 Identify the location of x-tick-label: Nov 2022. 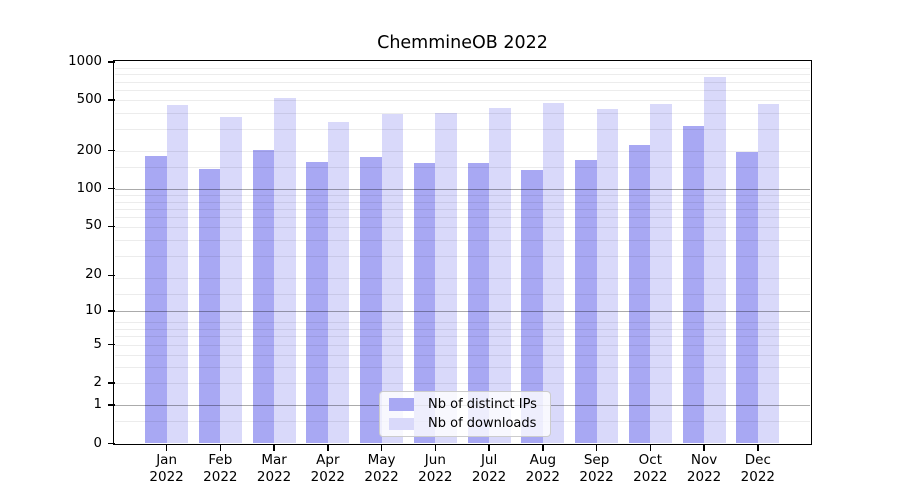
(704, 468).